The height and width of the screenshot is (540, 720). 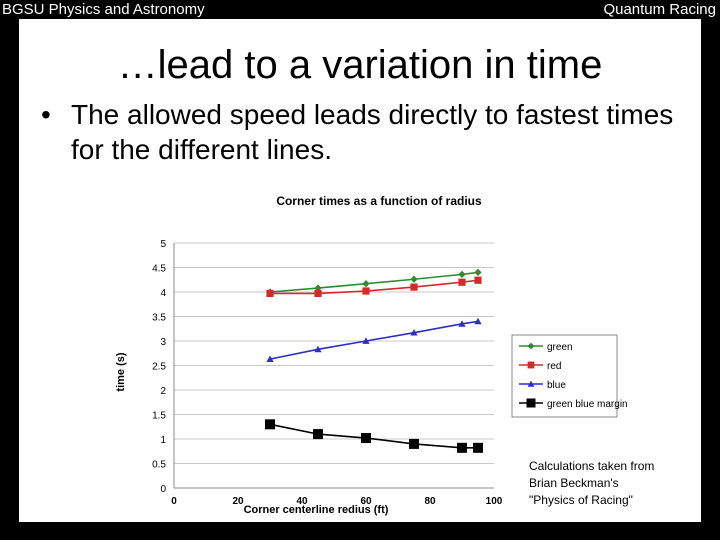 What do you see at coordinates (659, 9) in the screenshot?
I see `header-right-text: Quantum Racing` at bounding box center [659, 9].